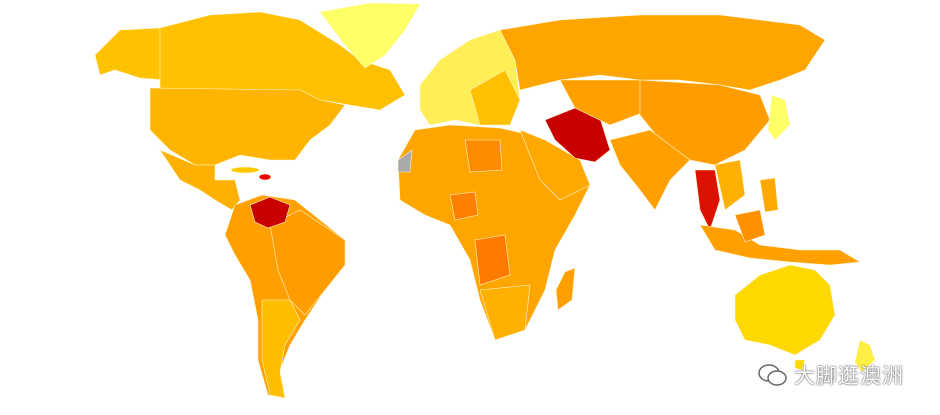 This screenshot has width=940, height=415. What do you see at coordinates (200, 180) in the screenshot?
I see `mexico` at bounding box center [200, 180].